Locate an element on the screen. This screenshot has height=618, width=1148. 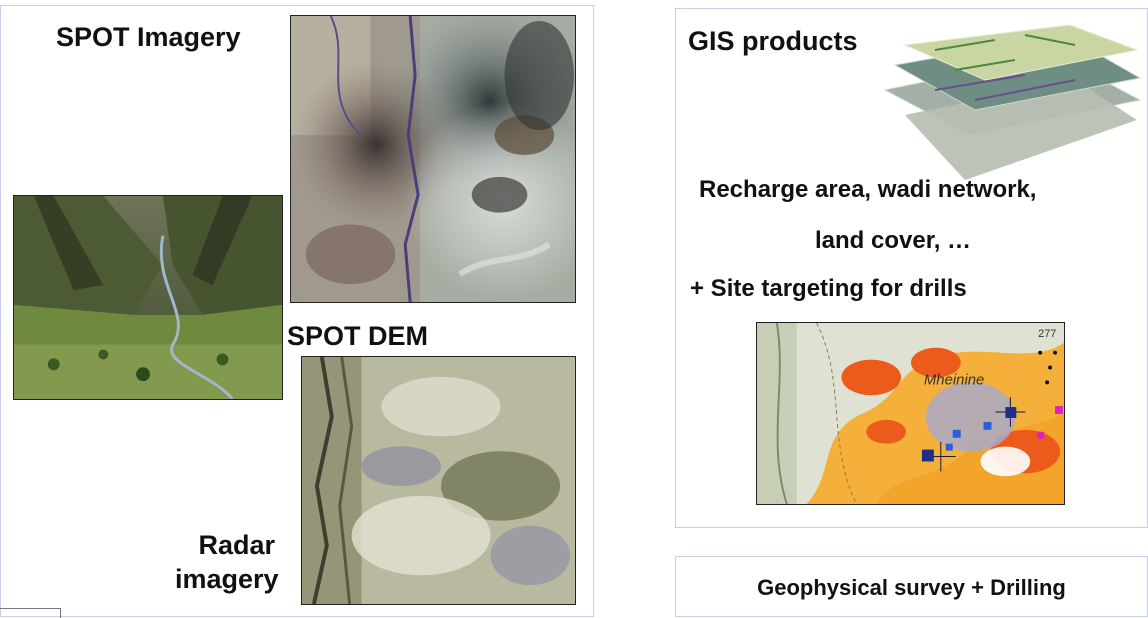
radar-label-line1: Radar is located at coordinates (236, 545).